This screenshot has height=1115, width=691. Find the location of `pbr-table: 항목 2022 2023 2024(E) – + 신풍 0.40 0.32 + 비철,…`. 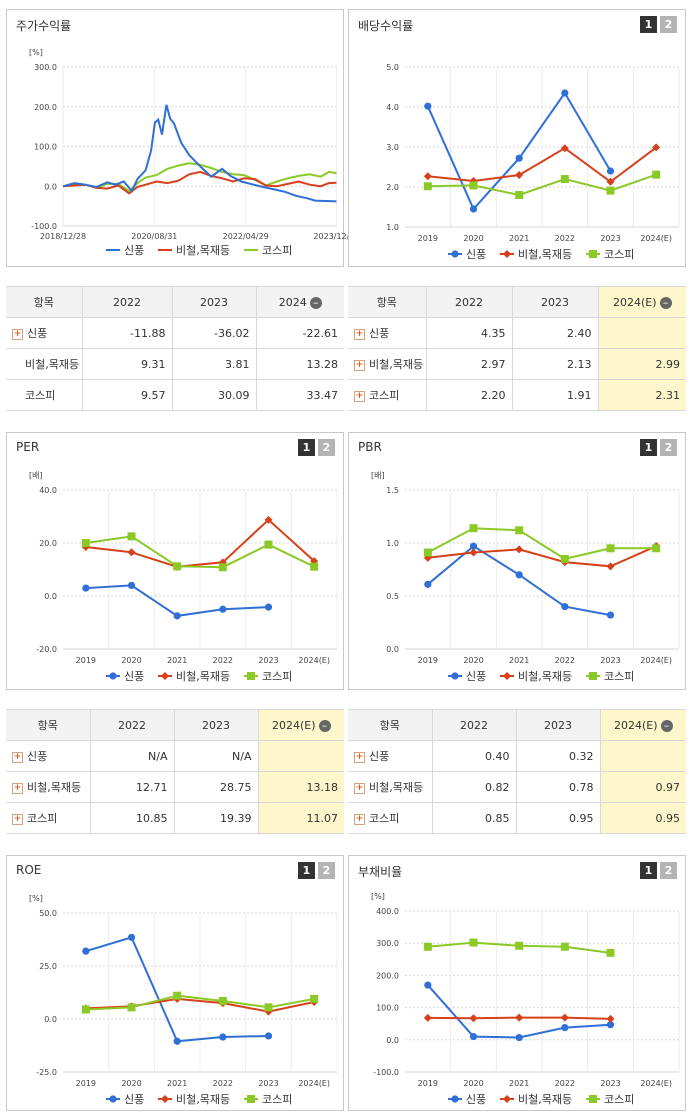

pbr-table: 항목 2022 2023 2024(E) – + 신풍 0.40 0.32 + 비철,… is located at coordinates (517, 771).